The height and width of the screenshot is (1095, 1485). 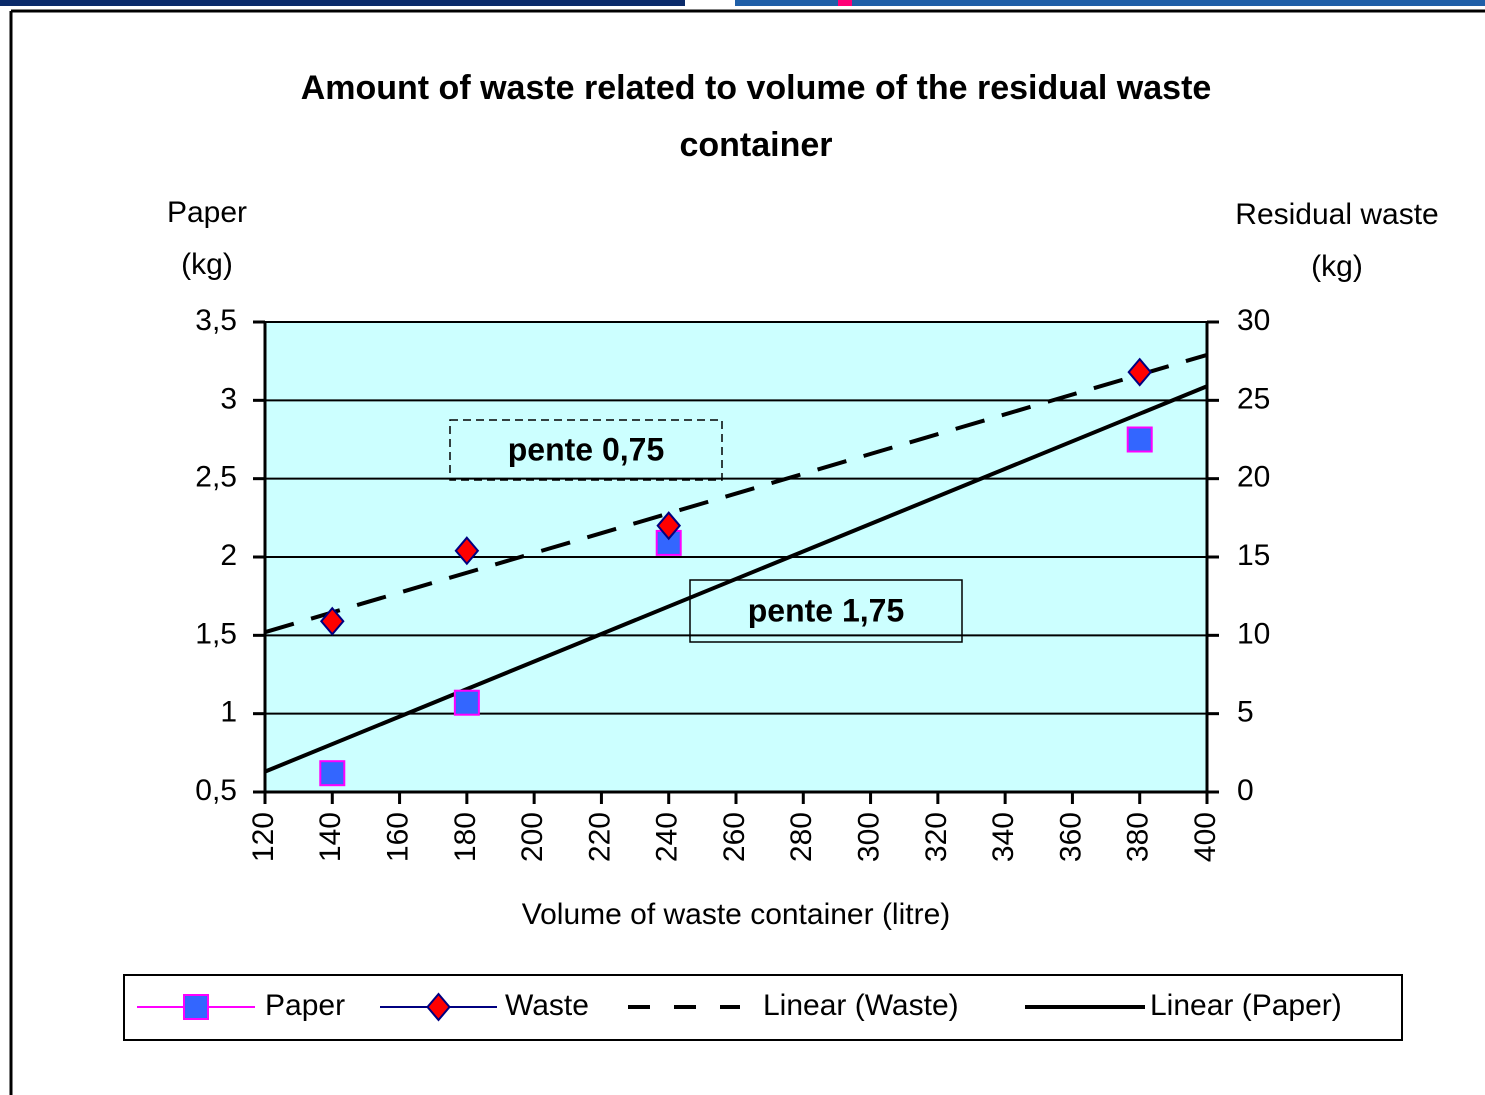 What do you see at coordinates (1336, 214) in the screenshot?
I see `y2-axis-title: Residual waste` at bounding box center [1336, 214].